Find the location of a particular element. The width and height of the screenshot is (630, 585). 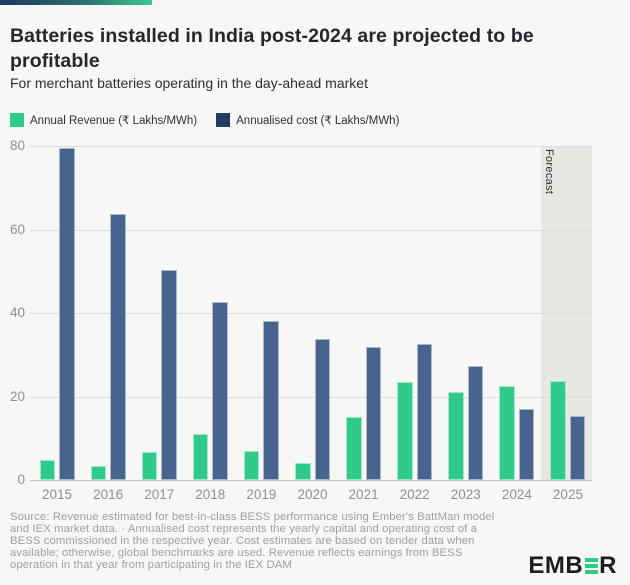

x-axis-tick-label: 2017 is located at coordinates (159, 494).